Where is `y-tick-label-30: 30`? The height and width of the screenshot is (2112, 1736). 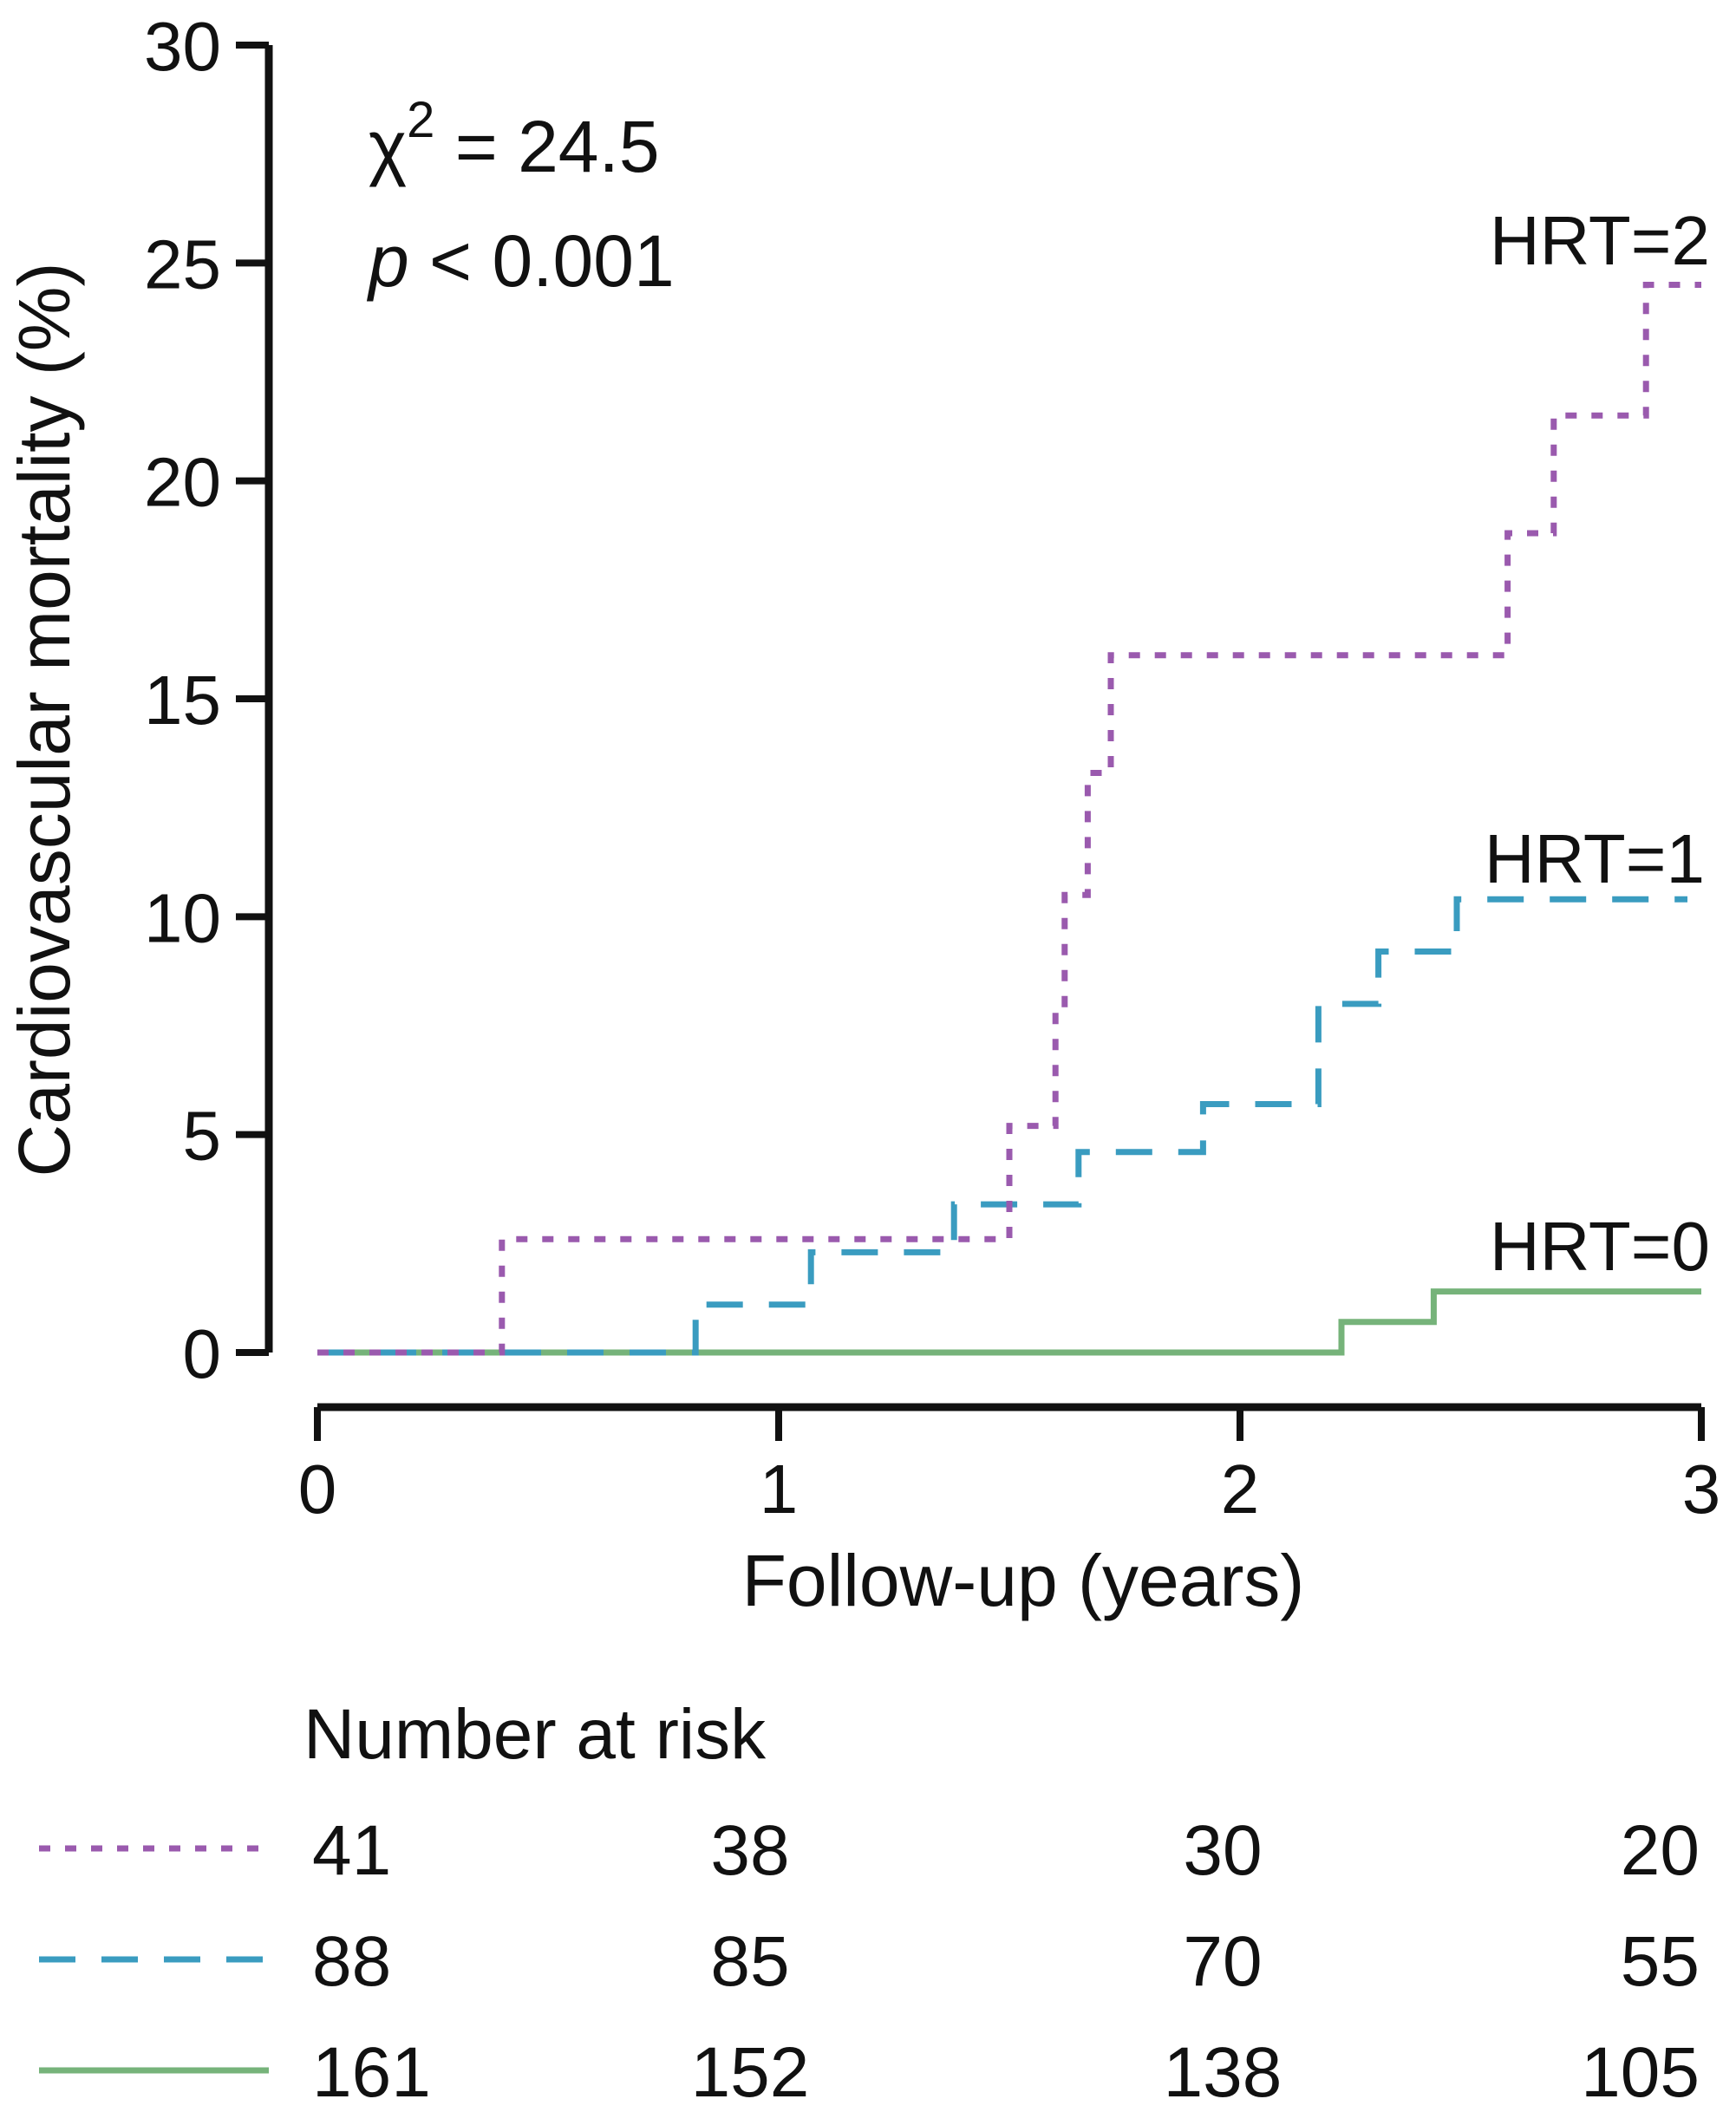 y-tick-label-30: 30 is located at coordinates (182, 46).